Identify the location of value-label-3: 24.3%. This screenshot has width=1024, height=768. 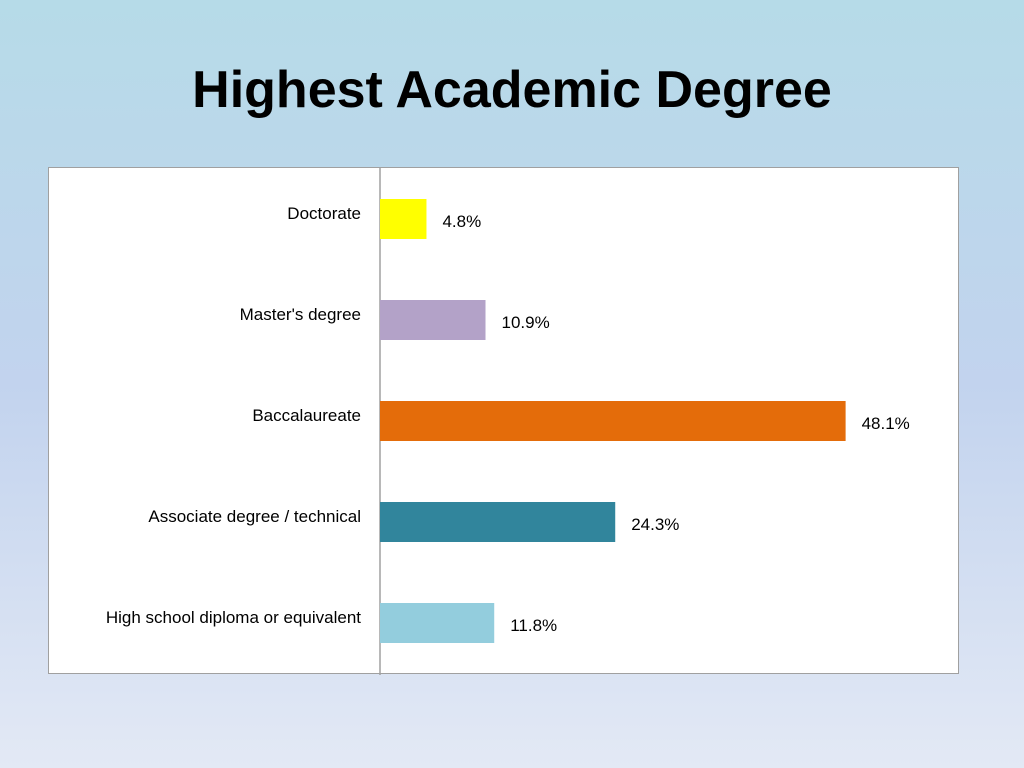
(655, 524).